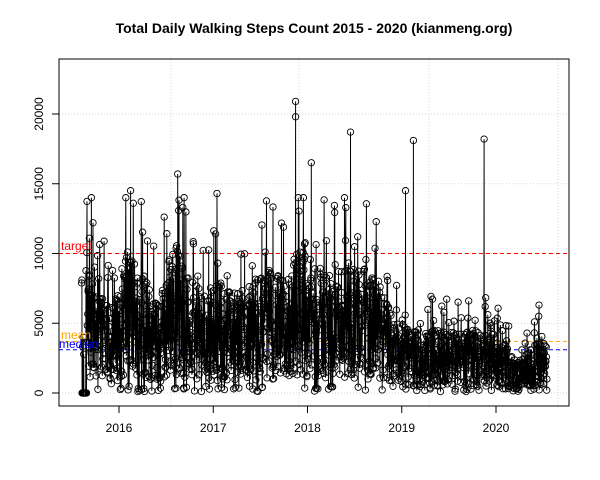 Image resolution: width=600 pixels, height=480 pixels. I want to click on x-tick-label: 2020, so click(496, 428).